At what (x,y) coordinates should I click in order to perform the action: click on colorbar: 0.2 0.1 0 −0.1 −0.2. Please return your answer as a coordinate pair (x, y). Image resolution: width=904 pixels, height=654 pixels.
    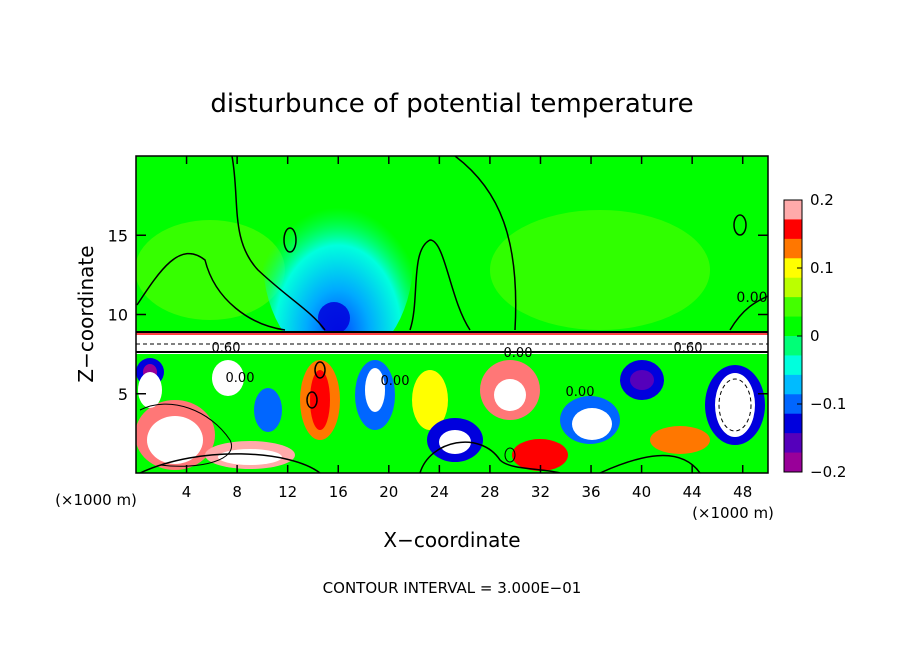
    Looking at the image, I should click on (814, 336).